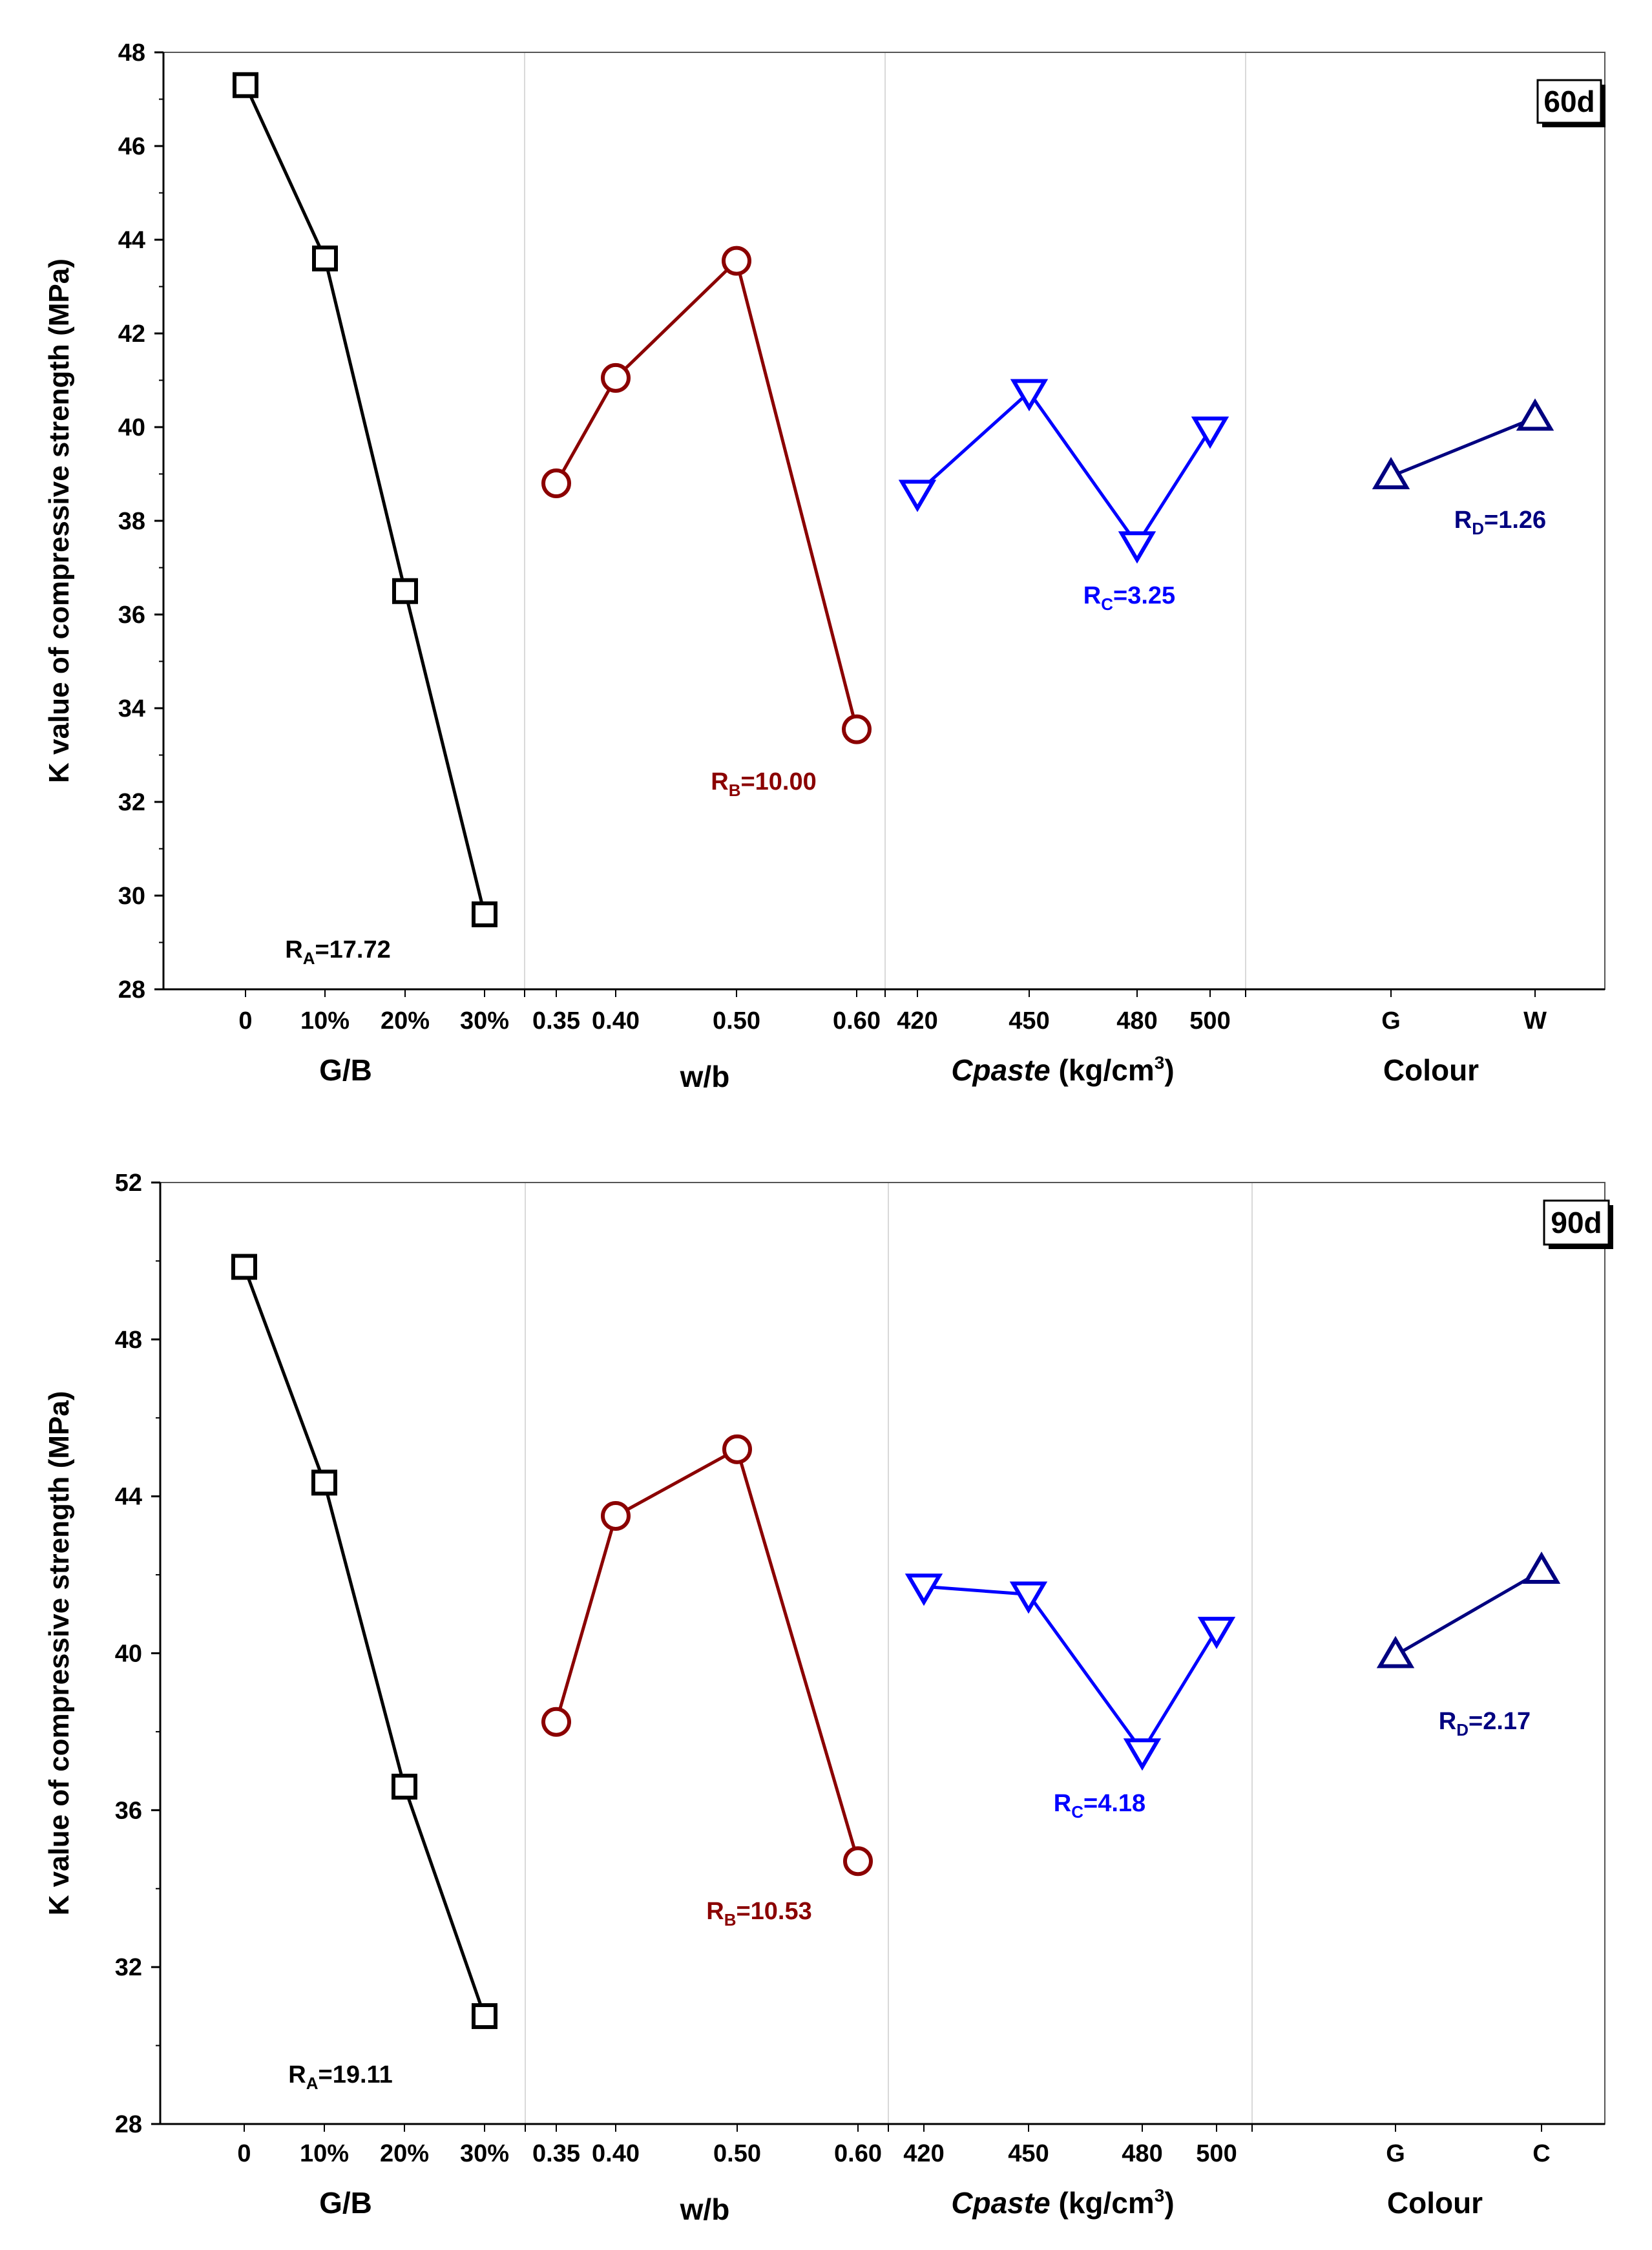 The image size is (1652, 2250). What do you see at coordinates (1099, 1806) in the screenshot?
I see `range-label: RC=4.18` at bounding box center [1099, 1806].